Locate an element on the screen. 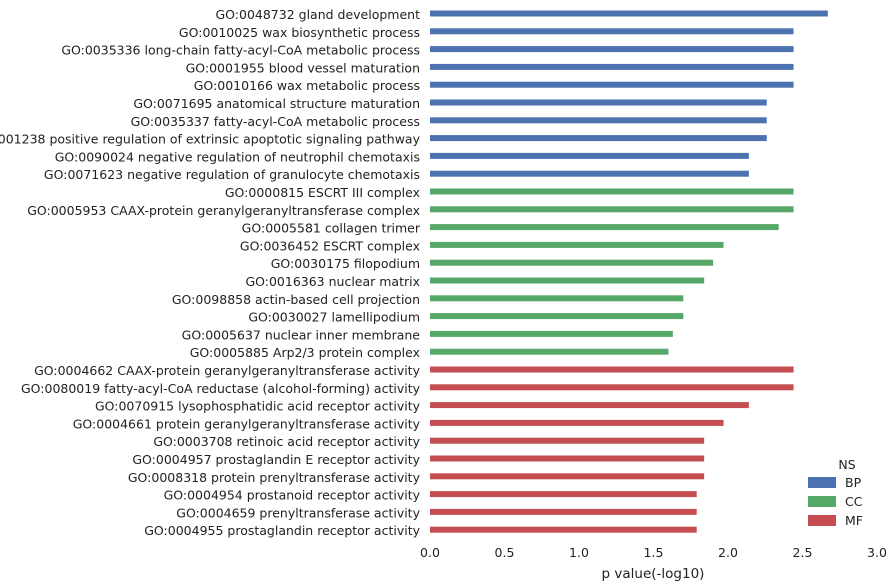  x-tick-label: 0.5 is located at coordinates (505, 552).